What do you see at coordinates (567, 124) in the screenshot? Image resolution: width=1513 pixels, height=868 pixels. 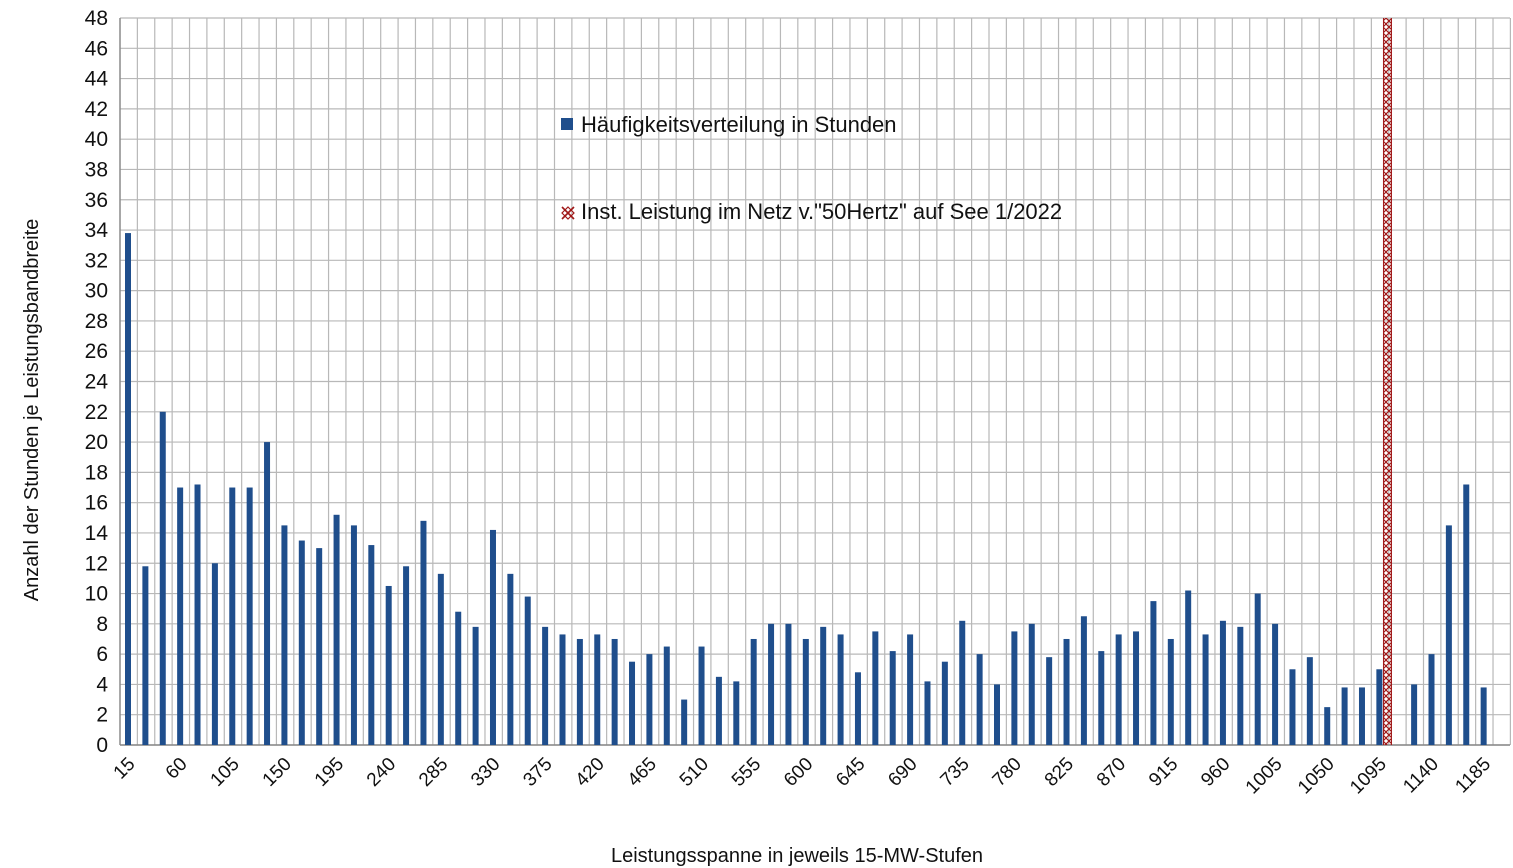 I see `legend-swatch-bars` at bounding box center [567, 124].